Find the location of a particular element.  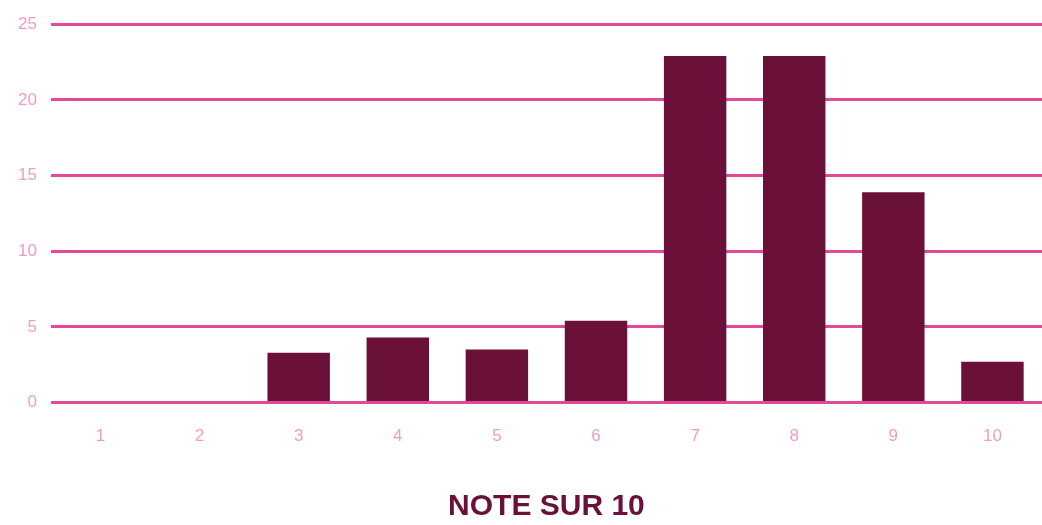

x-tick-label: 3 is located at coordinates (298, 436).